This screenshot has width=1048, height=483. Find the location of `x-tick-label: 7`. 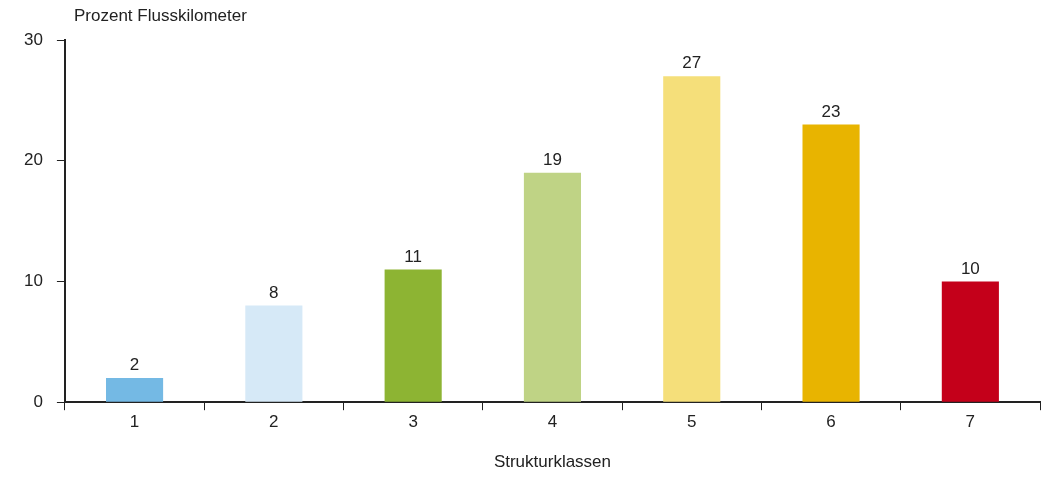

x-tick-label: 7 is located at coordinates (970, 422).